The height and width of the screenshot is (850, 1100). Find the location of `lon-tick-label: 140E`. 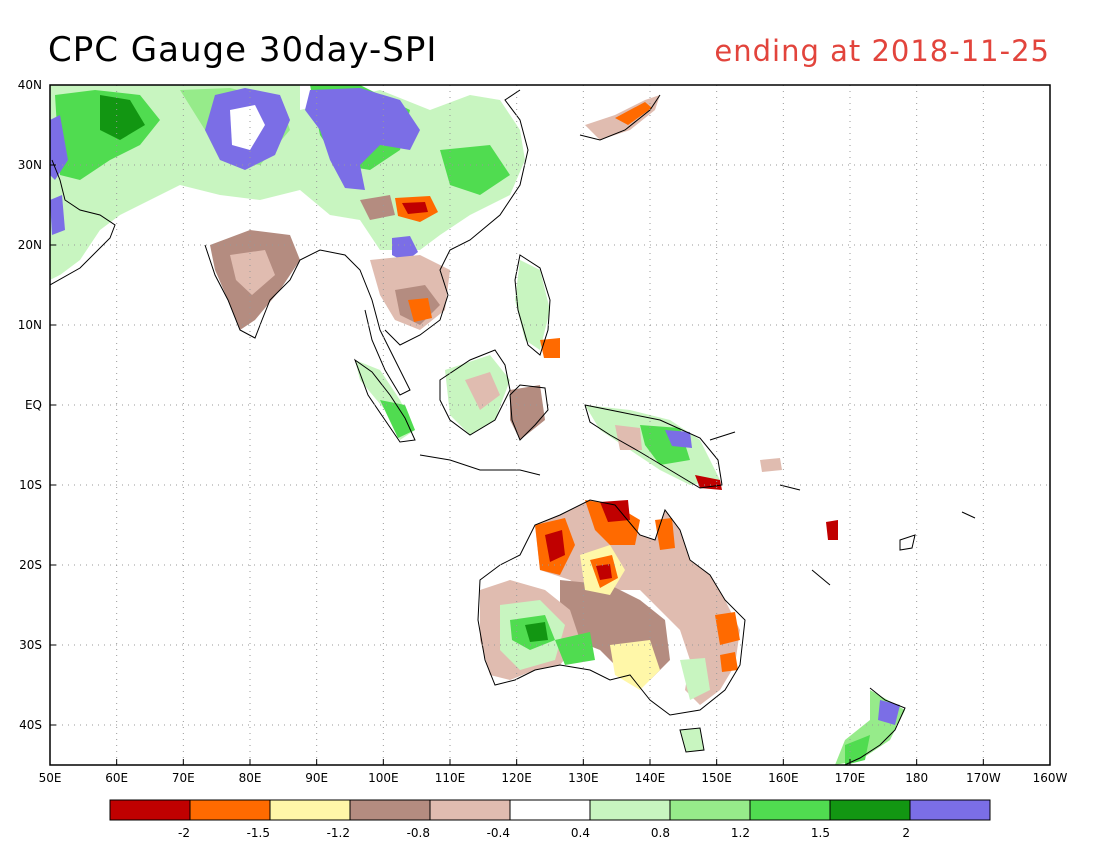

lon-tick-label: 140E is located at coordinates (650, 778).